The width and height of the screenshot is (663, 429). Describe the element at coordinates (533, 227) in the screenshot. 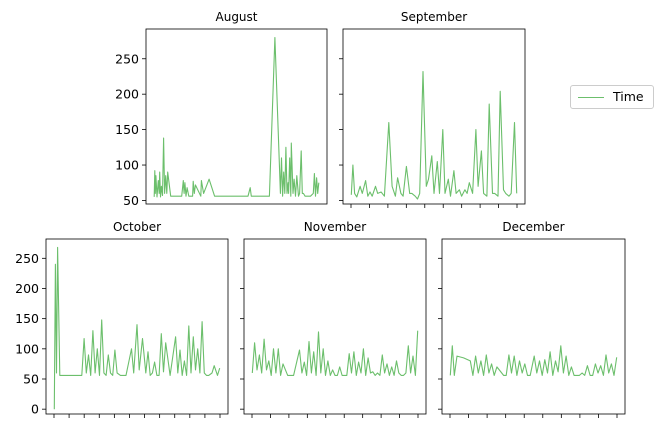

I see `subplot-title: December` at that location.